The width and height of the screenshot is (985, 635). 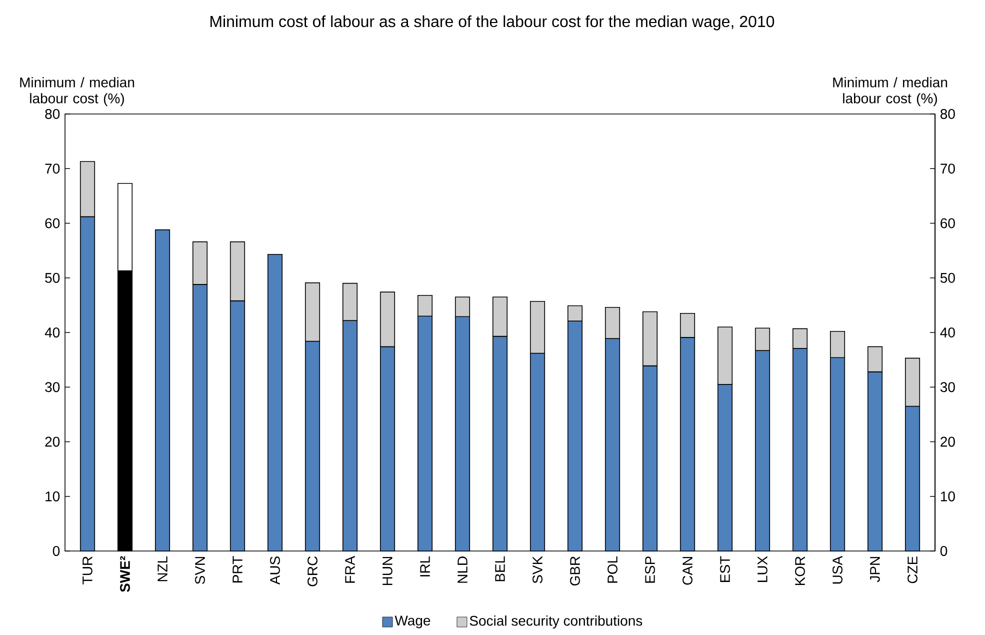 I want to click on x-tick-label: GRC, so click(x=313, y=571).